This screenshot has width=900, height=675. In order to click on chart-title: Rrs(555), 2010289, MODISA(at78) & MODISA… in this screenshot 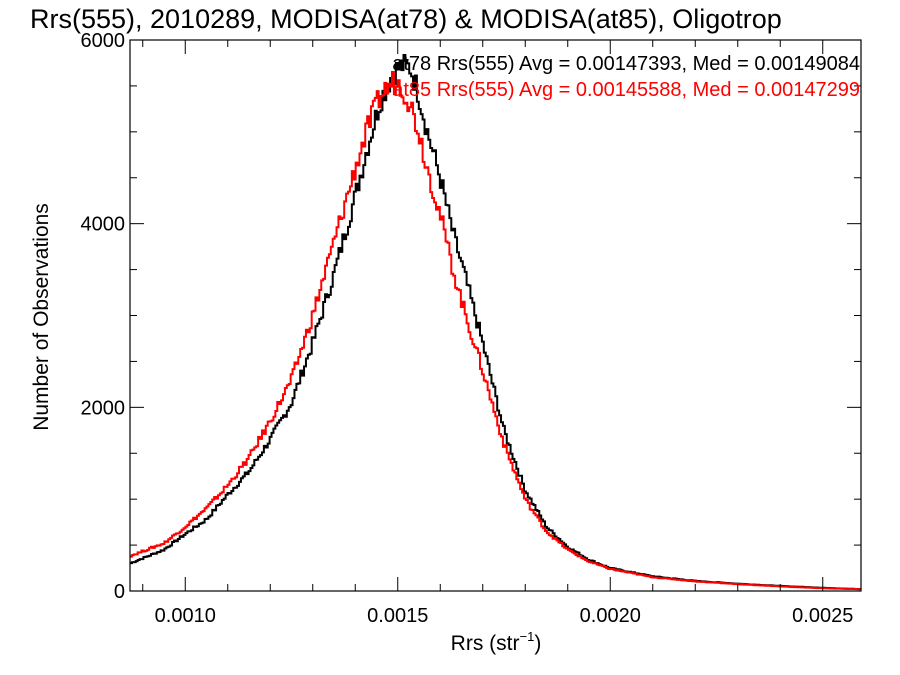, I will do `click(406, 19)`.